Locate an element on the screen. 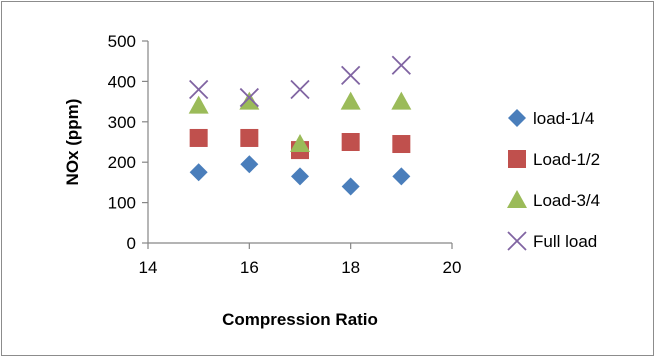 The width and height of the screenshot is (657, 359). y-tick-label: 500 is located at coordinates (122, 41).